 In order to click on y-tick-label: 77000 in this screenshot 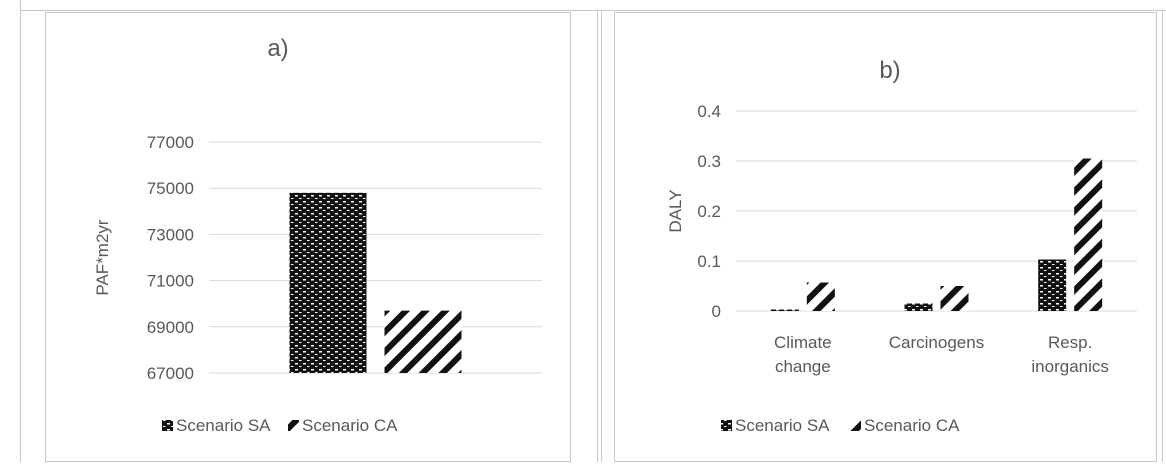, I will do `click(170, 142)`.